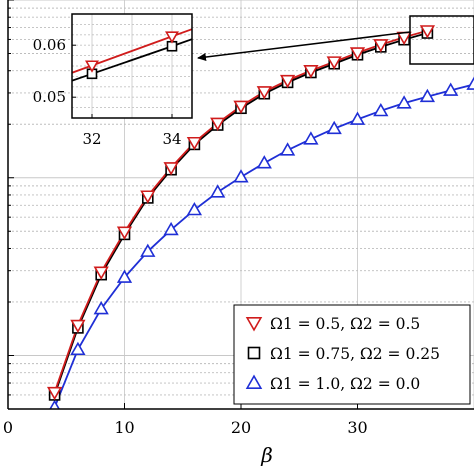 This screenshot has height=474, width=474. I want to click on legend-label: Ω1 = 1.0, Ω2 = 0.0, so click(345, 384).